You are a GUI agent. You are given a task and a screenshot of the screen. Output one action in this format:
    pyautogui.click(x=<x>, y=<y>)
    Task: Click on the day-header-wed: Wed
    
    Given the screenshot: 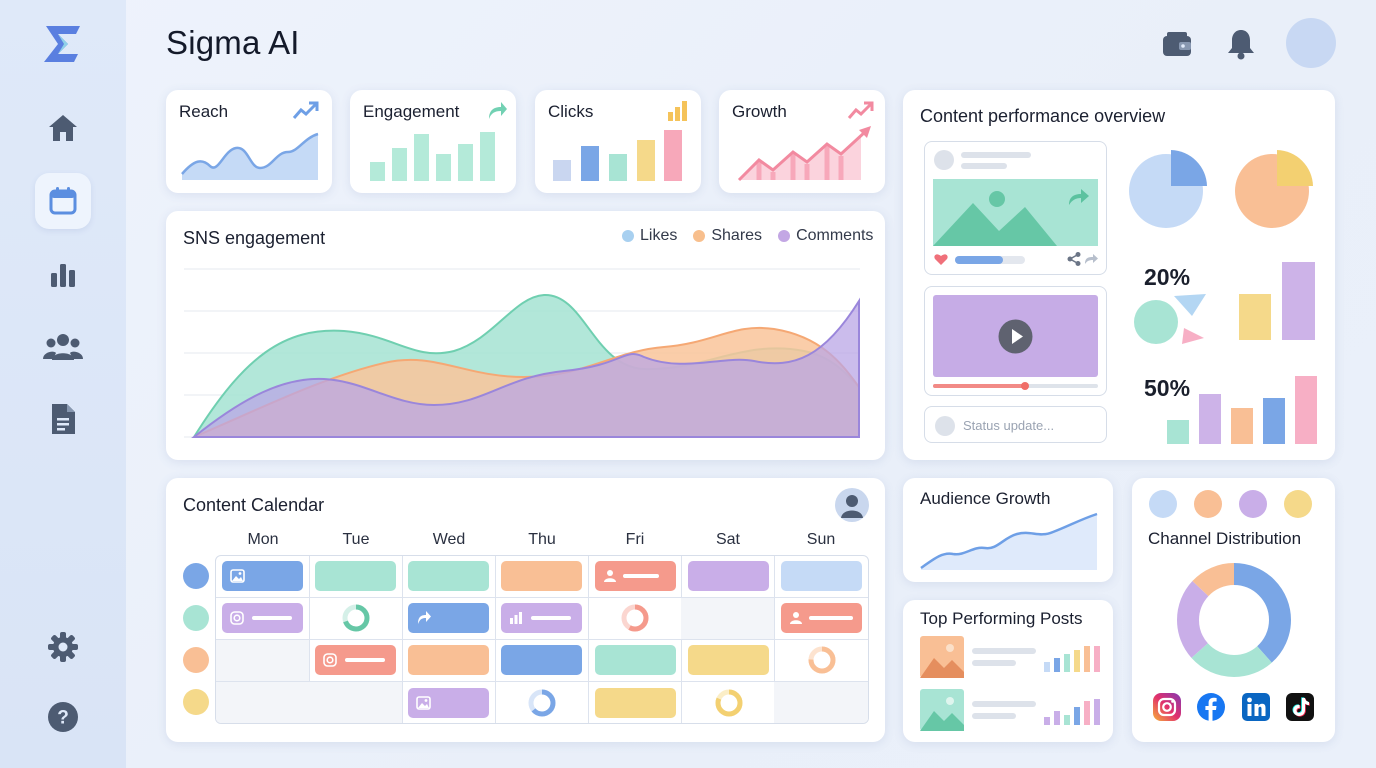 What is the action you would take?
    pyautogui.click(x=449, y=539)
    